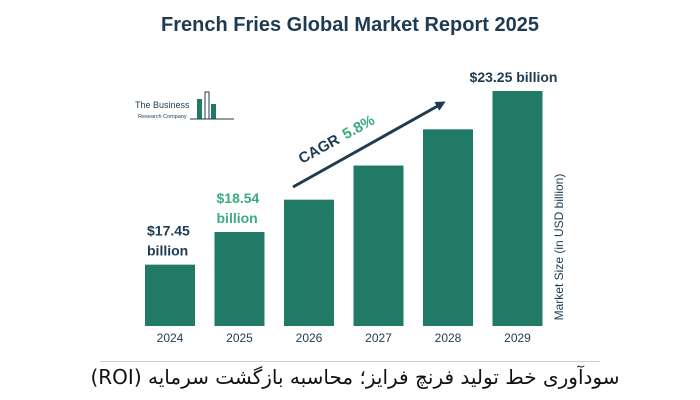 The width and height of the screenshot is (700, 400). I want to click on bar-2024, so click(170, 295).